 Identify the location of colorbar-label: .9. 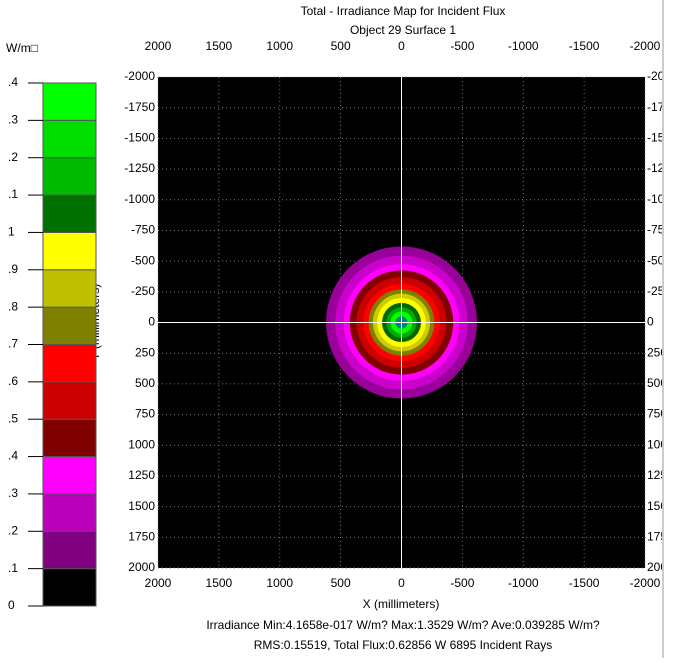
(13, 269).